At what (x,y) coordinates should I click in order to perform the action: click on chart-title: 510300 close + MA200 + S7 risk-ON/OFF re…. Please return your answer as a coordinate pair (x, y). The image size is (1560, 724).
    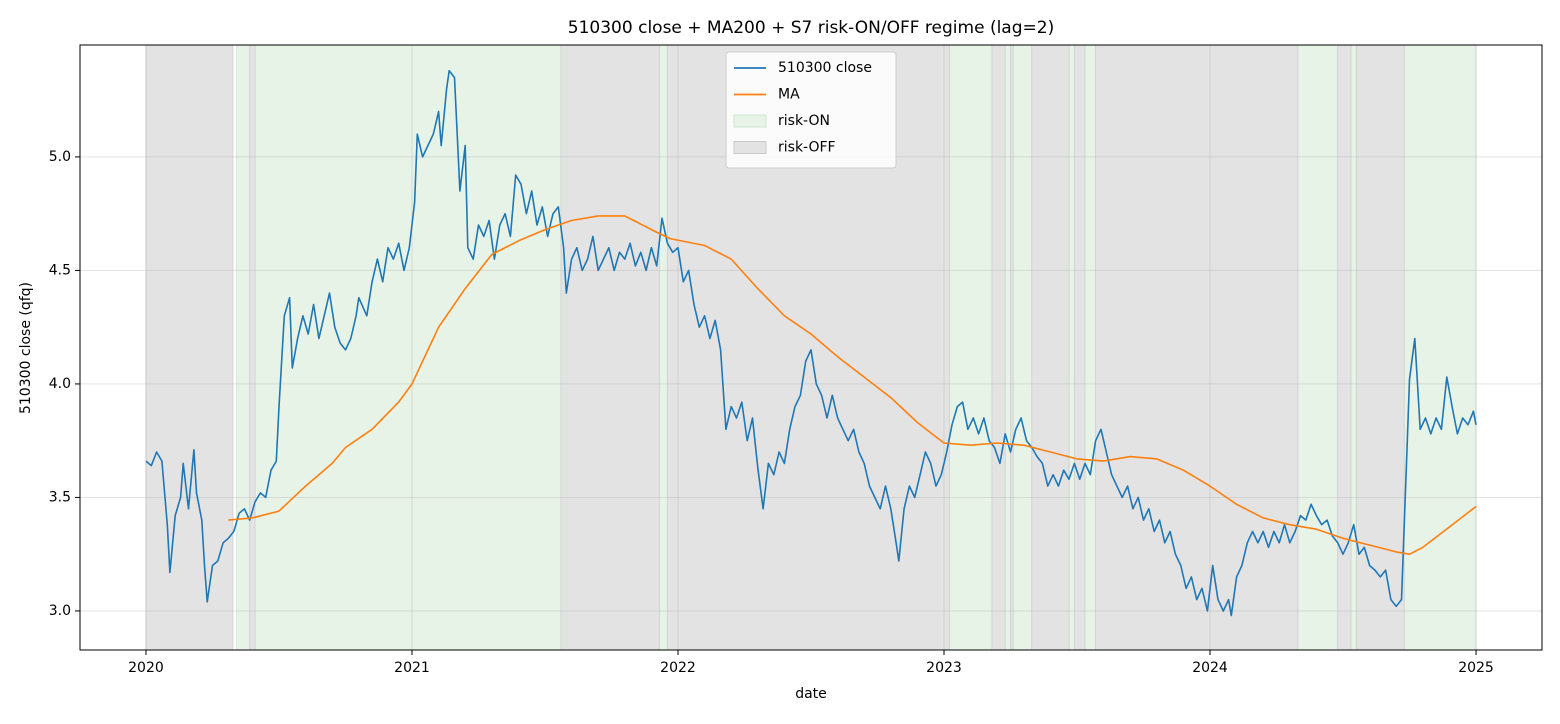
    Looking at the image, I should click on (811, 28).